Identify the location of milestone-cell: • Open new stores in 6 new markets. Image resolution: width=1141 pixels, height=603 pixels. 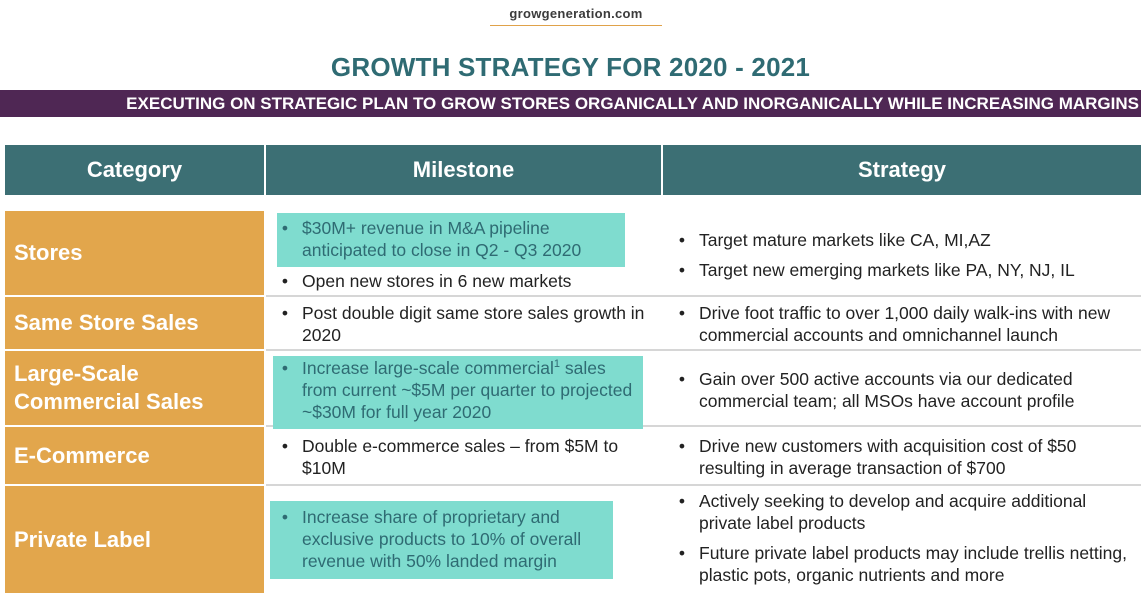
(465, 285).